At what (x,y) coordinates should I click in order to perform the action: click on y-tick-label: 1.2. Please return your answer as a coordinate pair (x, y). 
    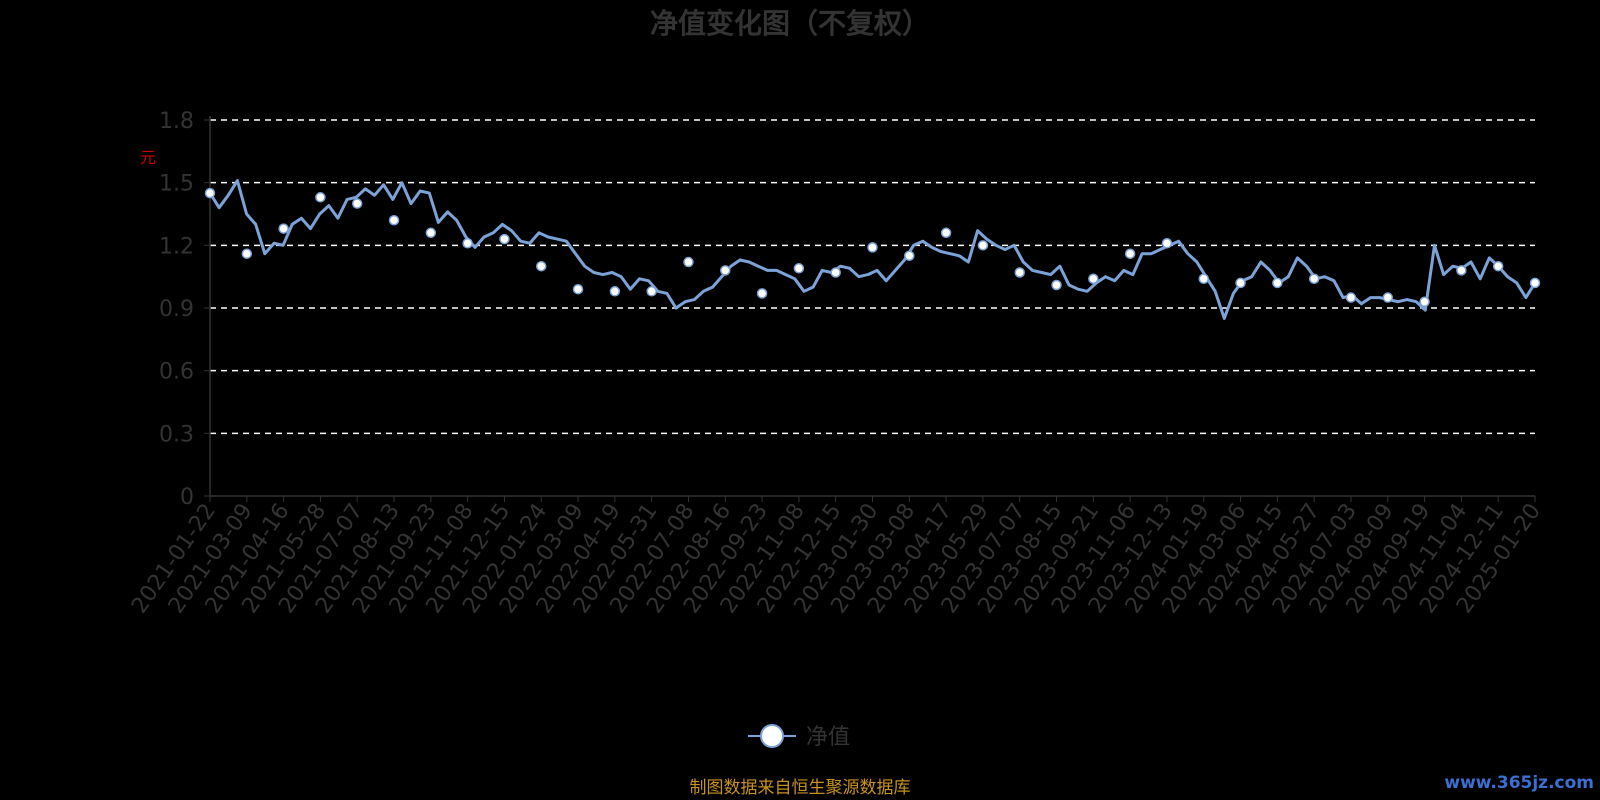
    Looking at the image, I should click on (176, 246).